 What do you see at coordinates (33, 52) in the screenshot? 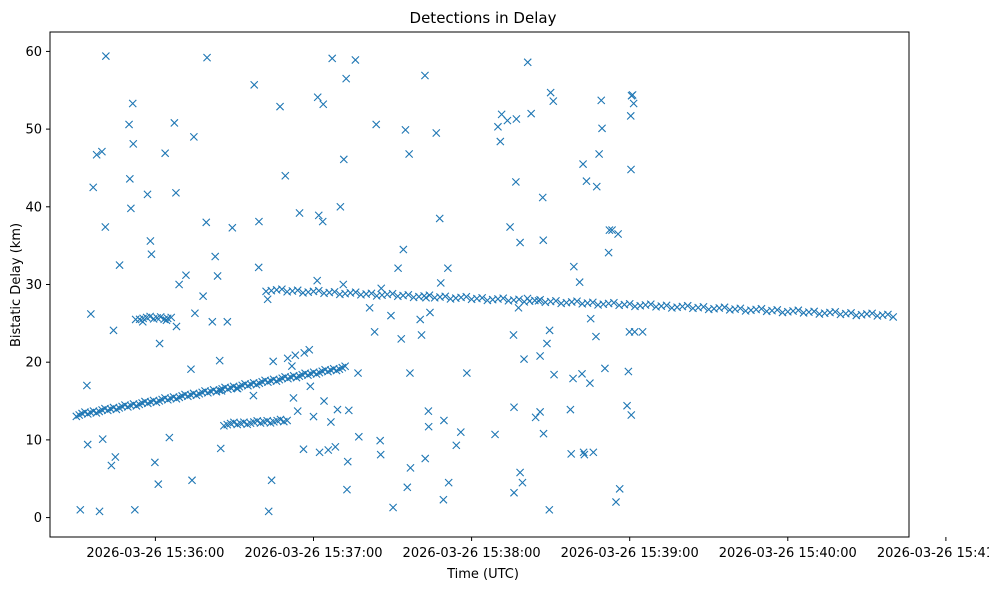
I see `y-tick-label: 60` at bounding box center [33, 52].